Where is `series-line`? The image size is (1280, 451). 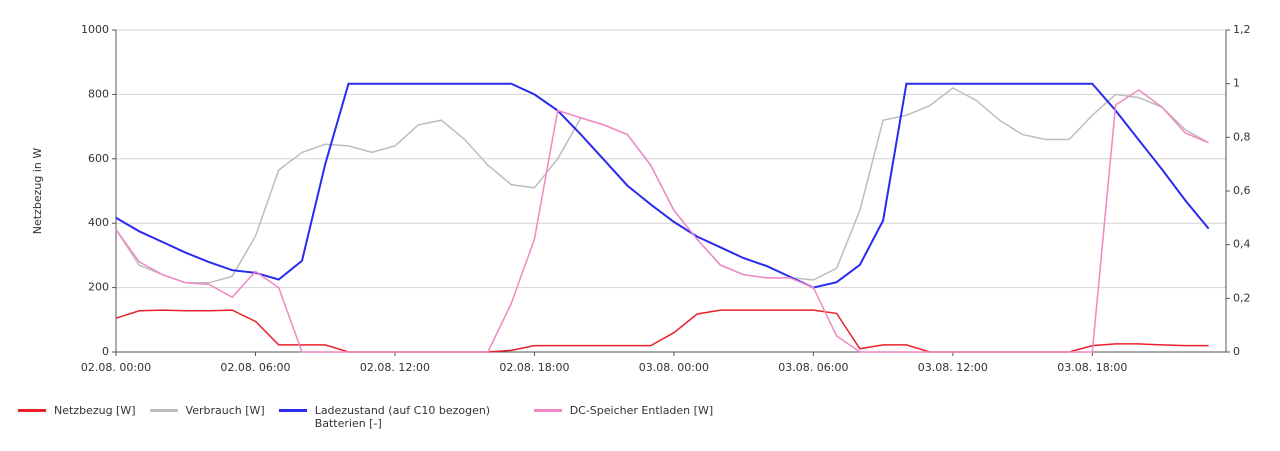 series-line is located at coordinates (662, 331).